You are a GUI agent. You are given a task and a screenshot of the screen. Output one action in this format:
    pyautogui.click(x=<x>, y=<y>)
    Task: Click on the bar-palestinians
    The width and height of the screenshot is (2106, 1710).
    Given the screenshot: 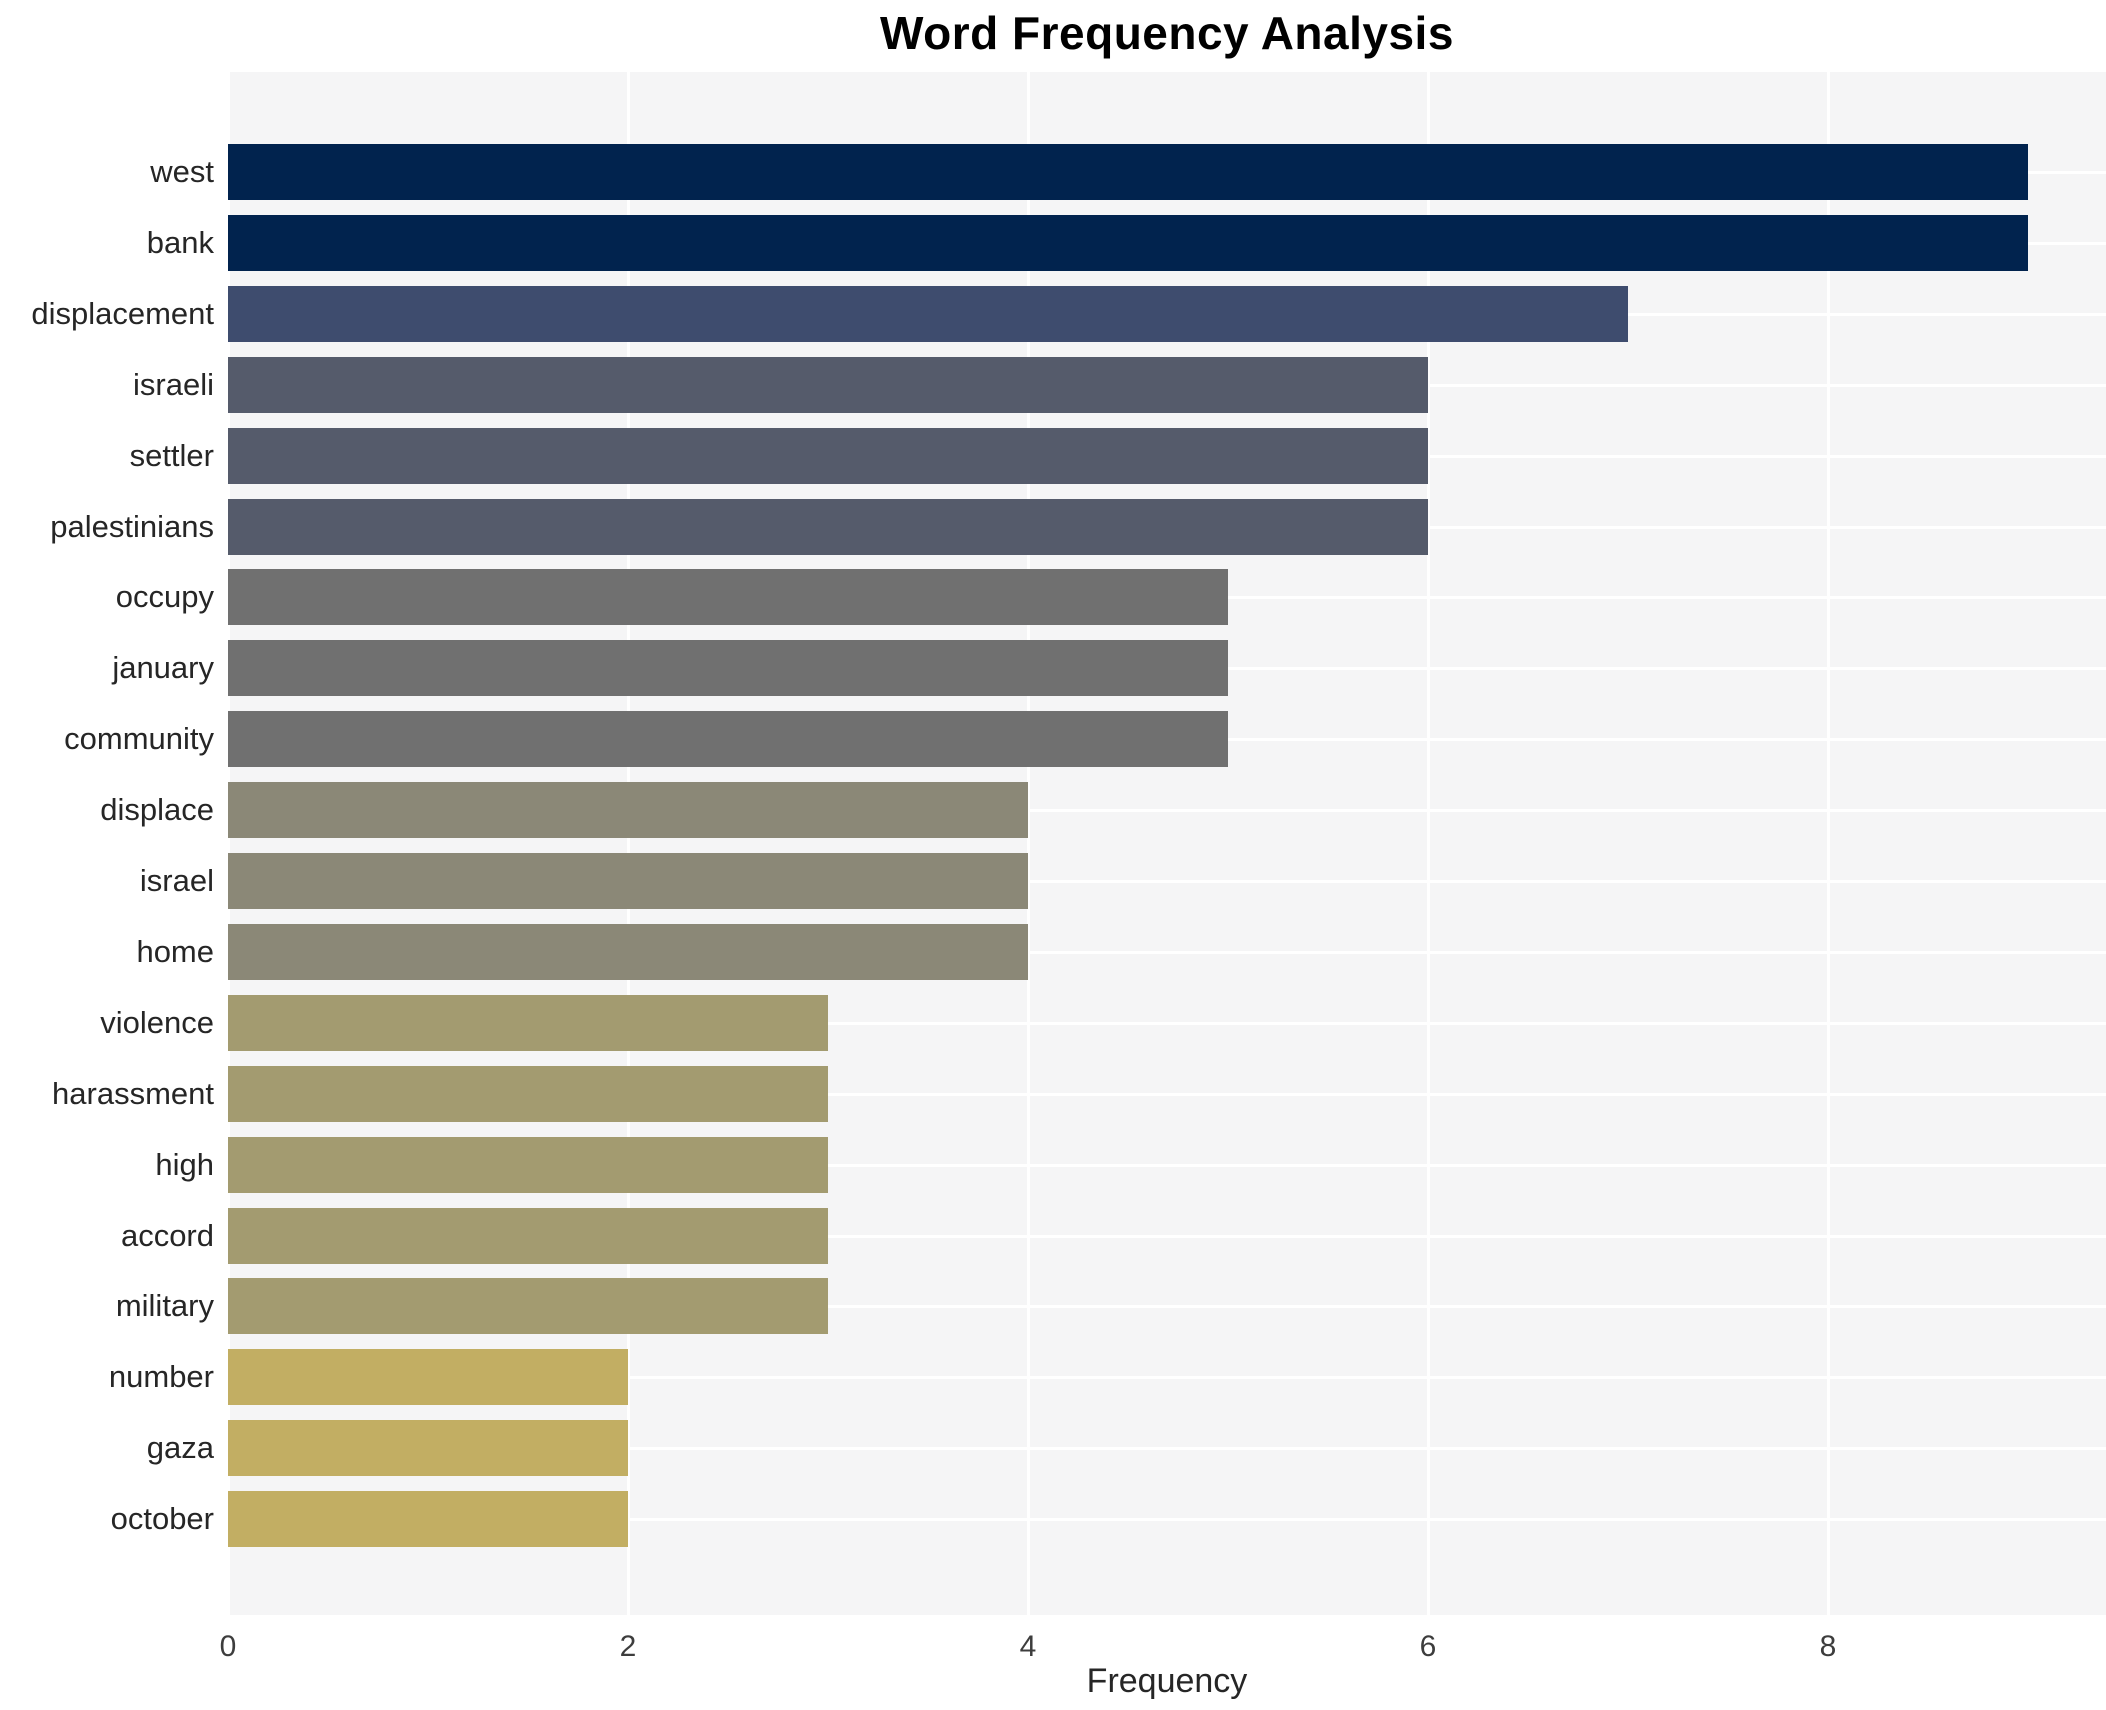 What is the action you would take?
    pyautogui.click(x=828, y=526)
    